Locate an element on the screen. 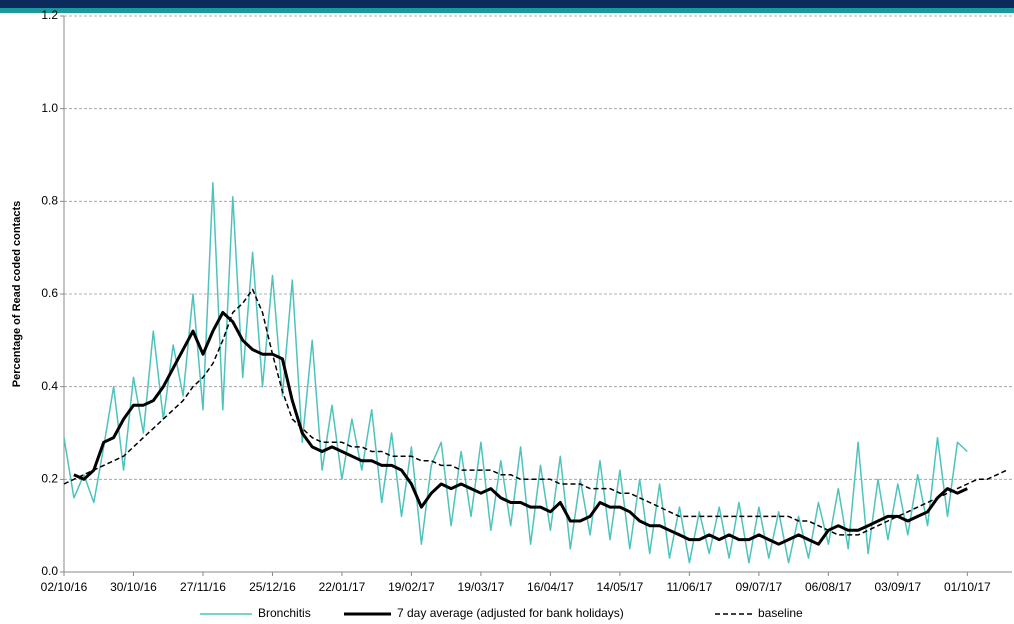 Image resolution: width=1014 pixels, height=624 pixels. x-tick-label: 16/04/17 is located at coordinates (550, 587).